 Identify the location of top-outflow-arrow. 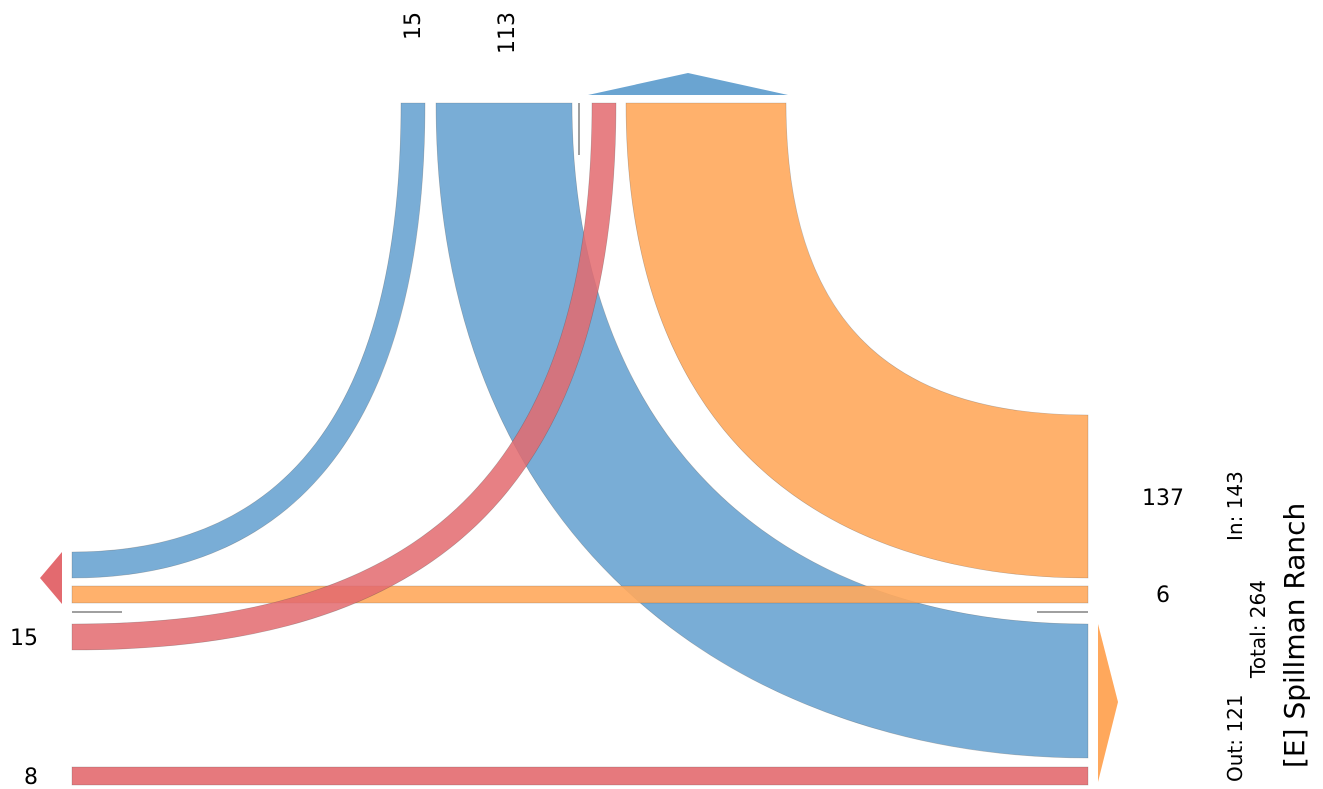
(688, 84).